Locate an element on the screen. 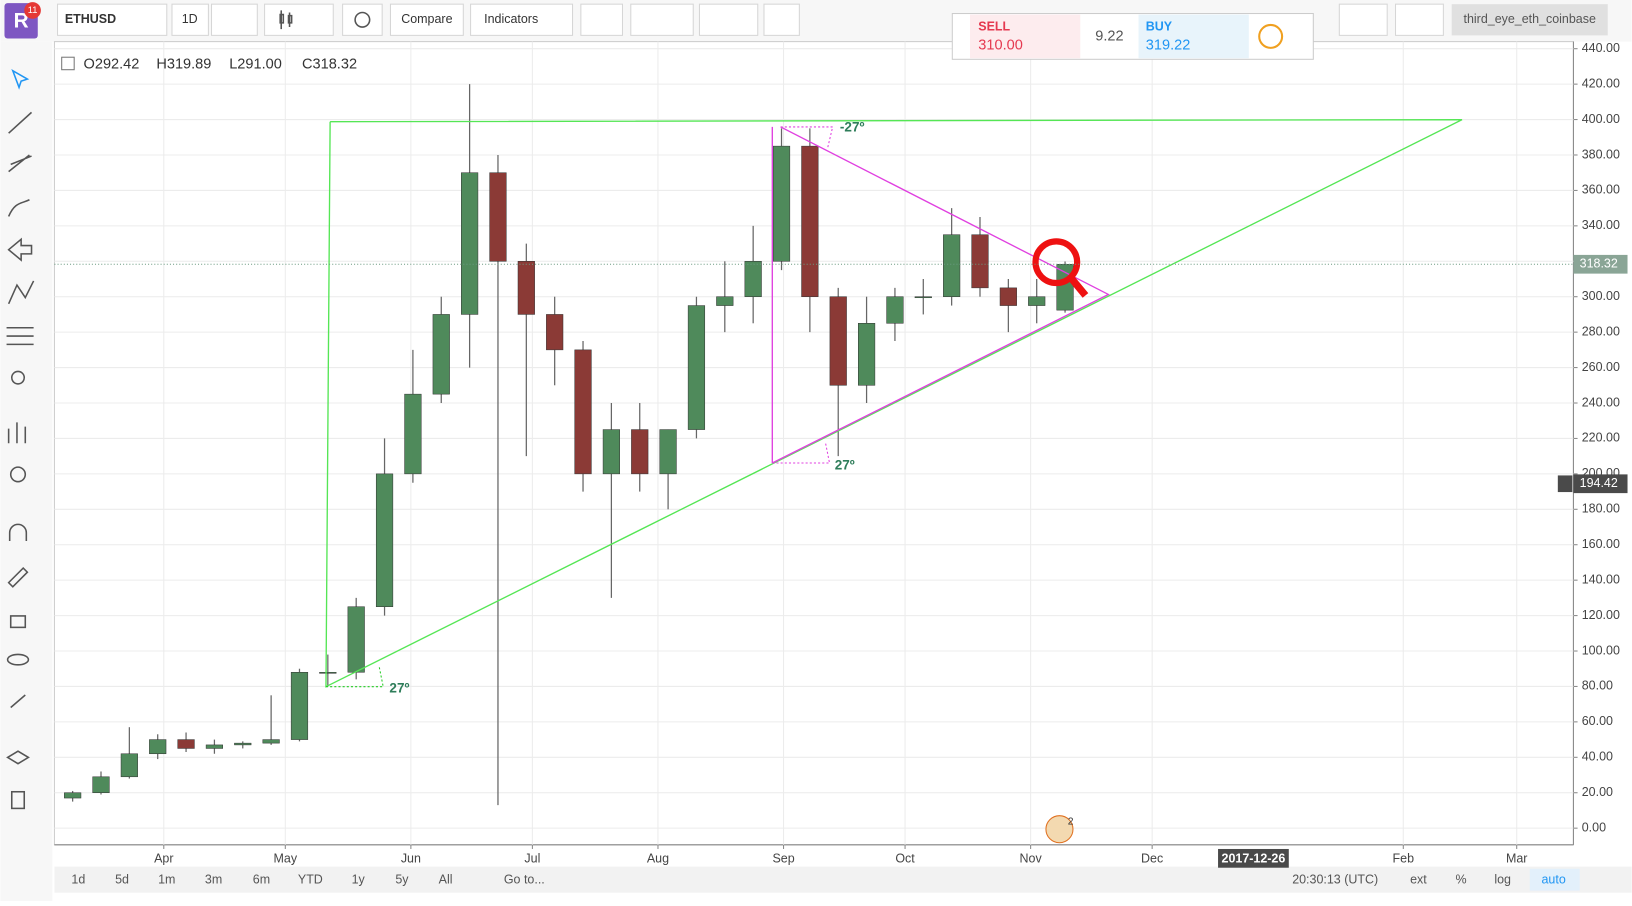  last-price-box is located at coordinates (1600, 264).